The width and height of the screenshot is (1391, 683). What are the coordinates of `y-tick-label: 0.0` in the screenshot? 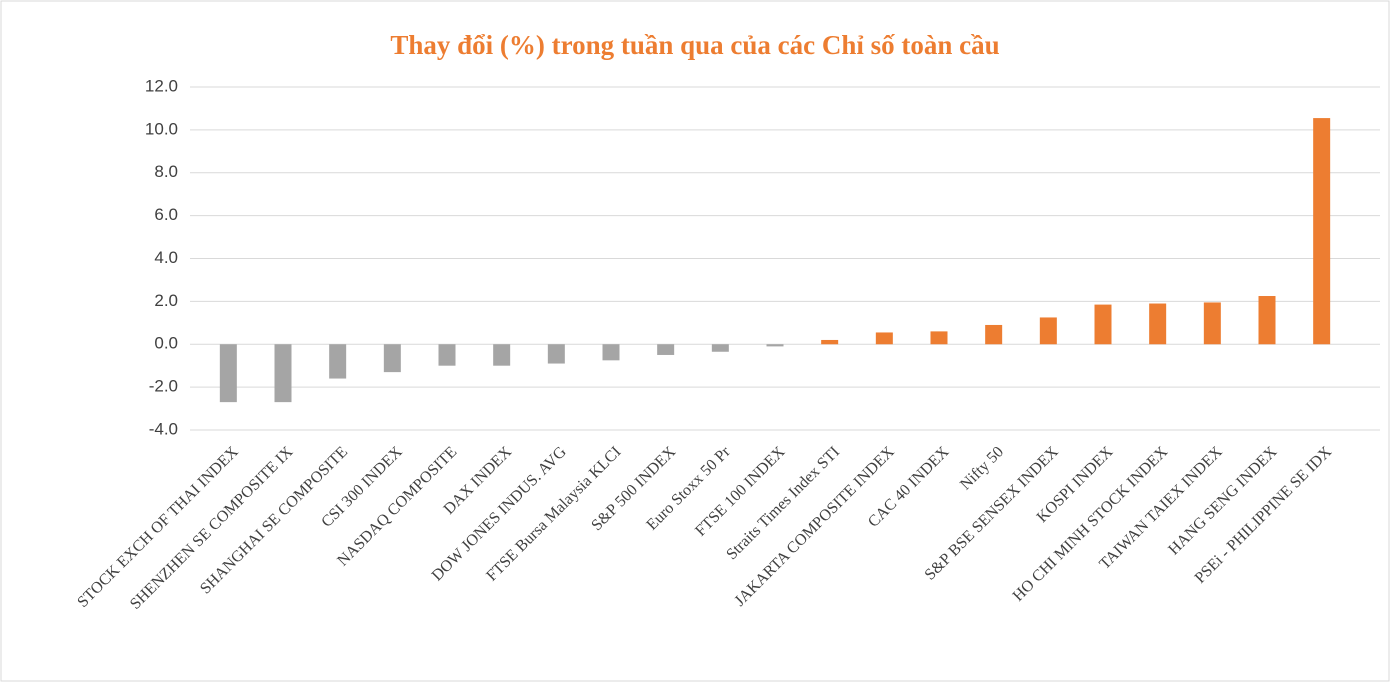 It's located at (166, 343).